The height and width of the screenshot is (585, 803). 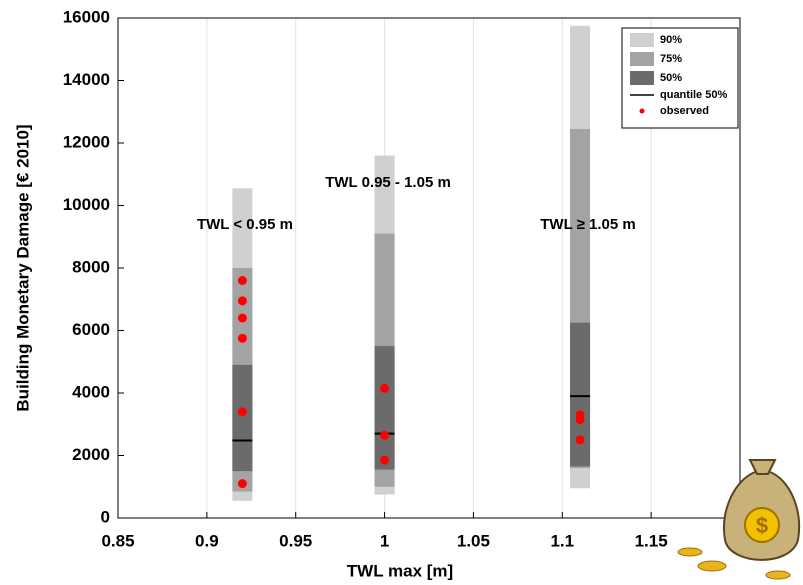 What do you see at coordinates (738, 519) in the screenshot?
I see `money-bag-icon: $` at bounding box center [738, 519].